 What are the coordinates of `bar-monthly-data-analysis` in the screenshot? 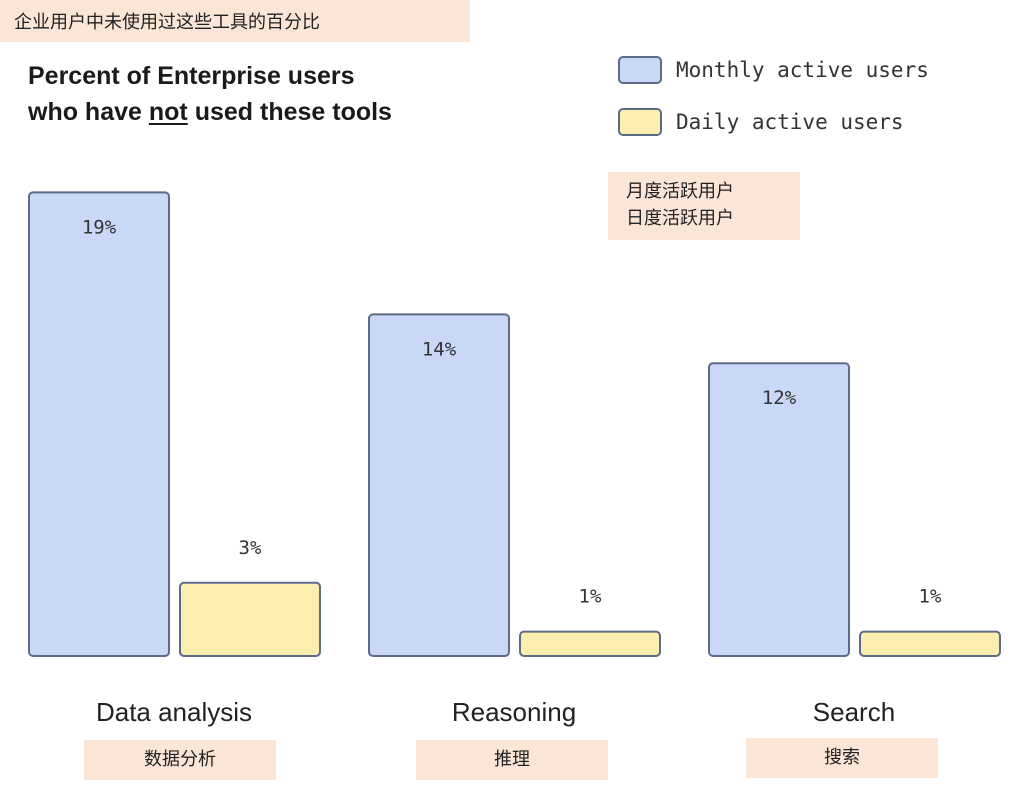 It's located at (99, 424).